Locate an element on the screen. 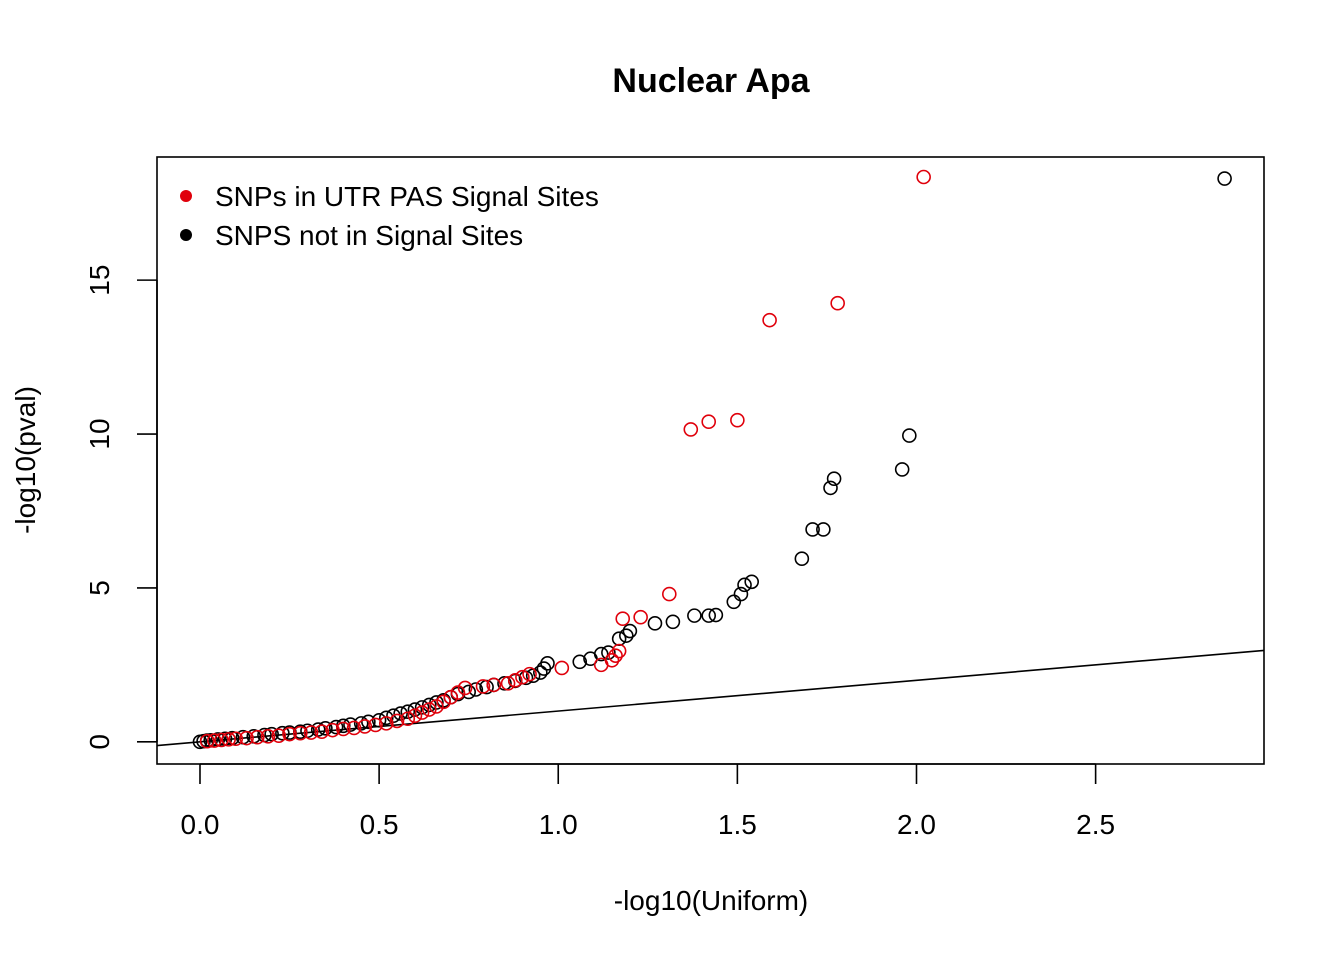 The width and height of the screenshot is (1344, 960). legend-marker-black is located at coordinates (186, 235).